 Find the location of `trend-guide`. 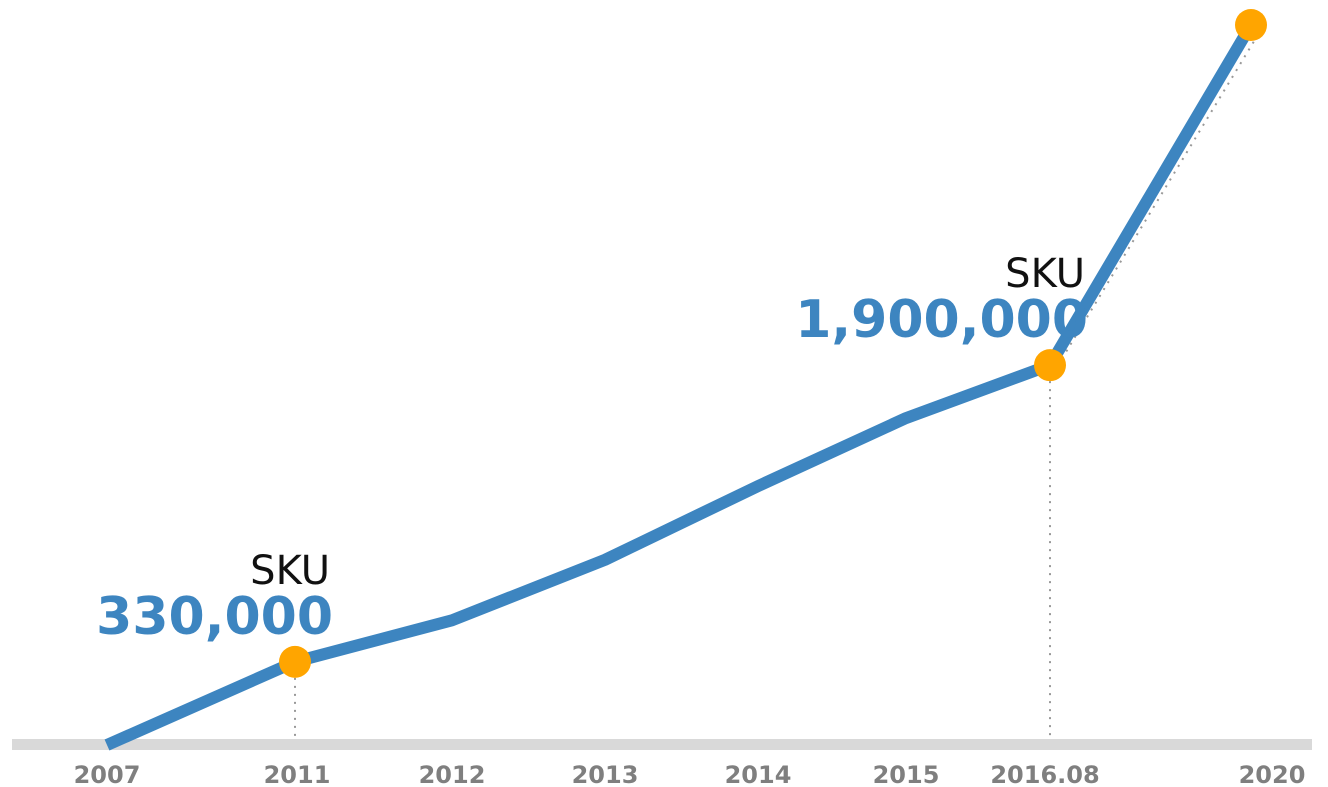

trend-guide is located at coordinates (1158, 199).